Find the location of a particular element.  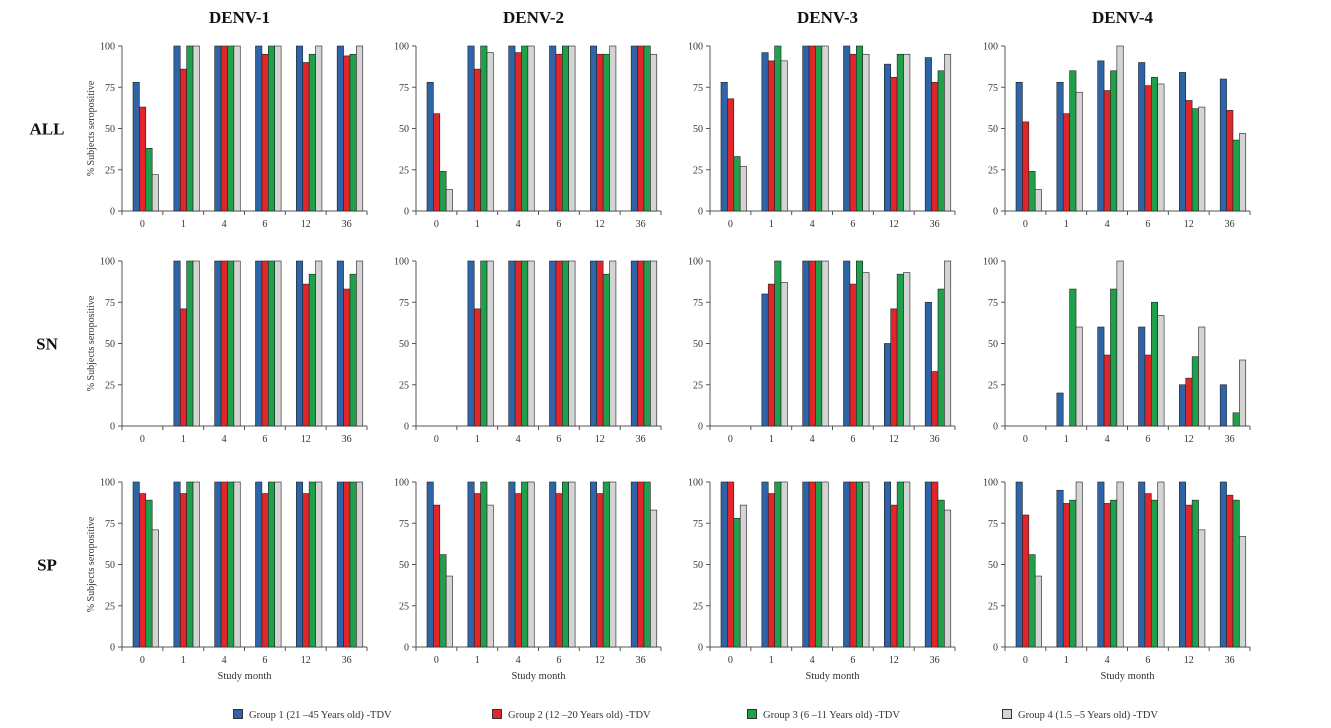

legend-item-group-4: Group 4 (1.5 –5 Years old) -TDV is located at coordinates (1080, 715).